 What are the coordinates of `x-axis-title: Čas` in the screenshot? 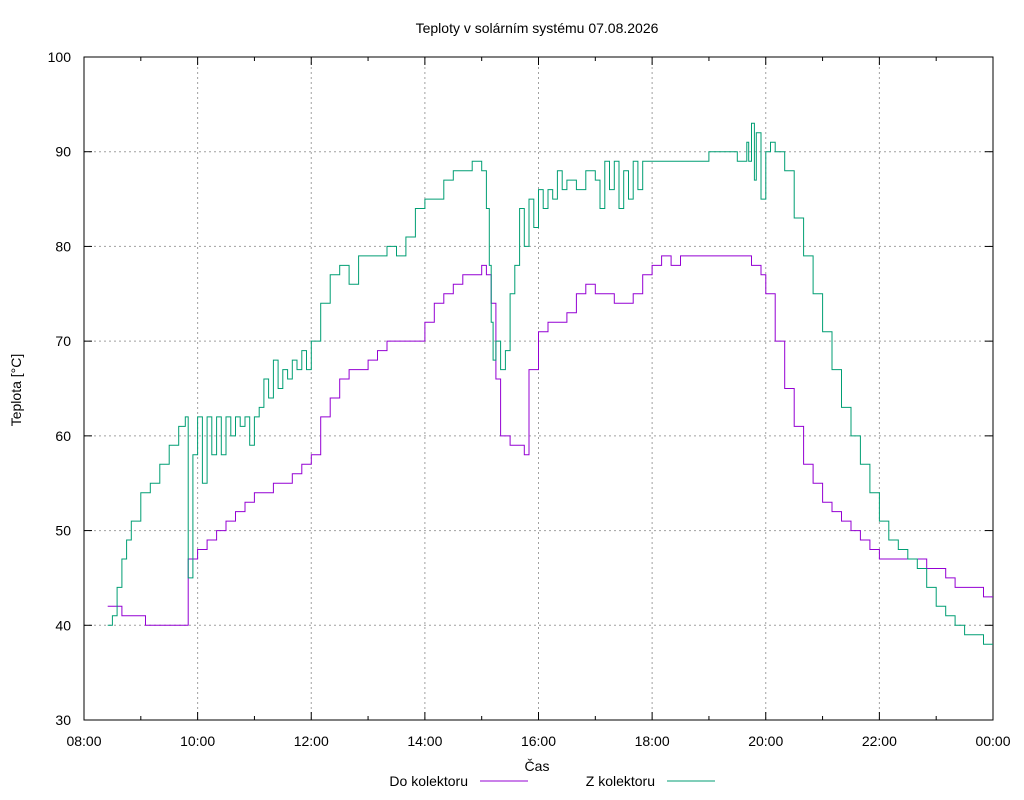 It's located at (537, 766).